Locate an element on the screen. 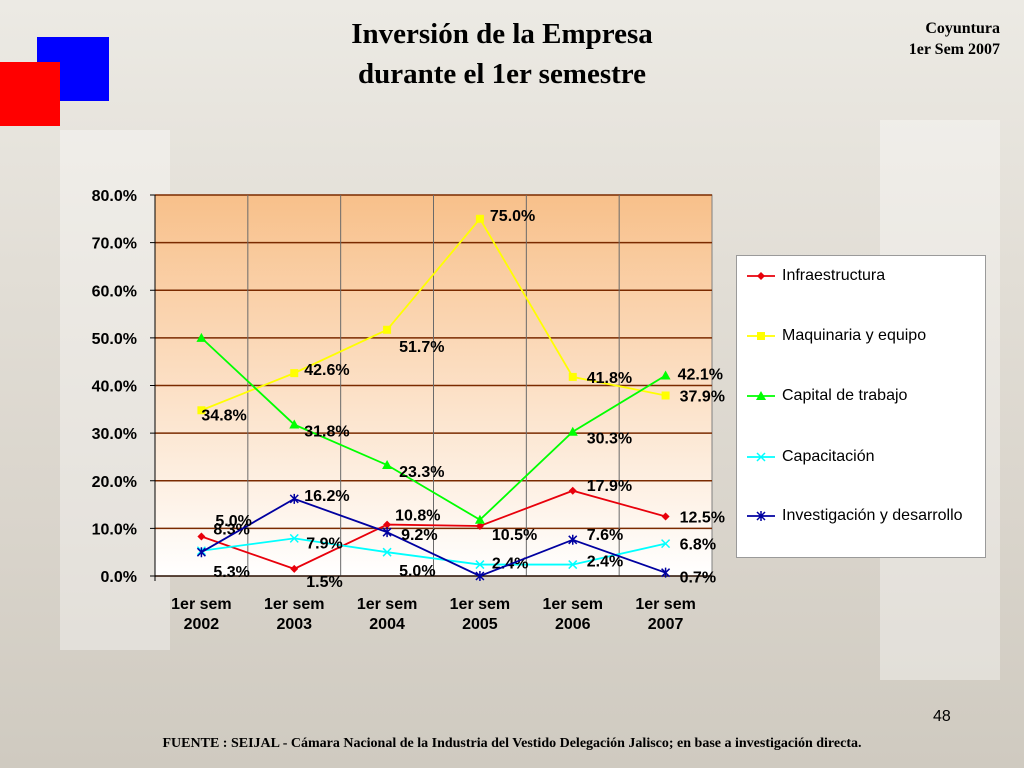 Image resolution: width=1024 pixels, height=768 pixels. data-label: 7.9% is located at coordinates (324, 543).